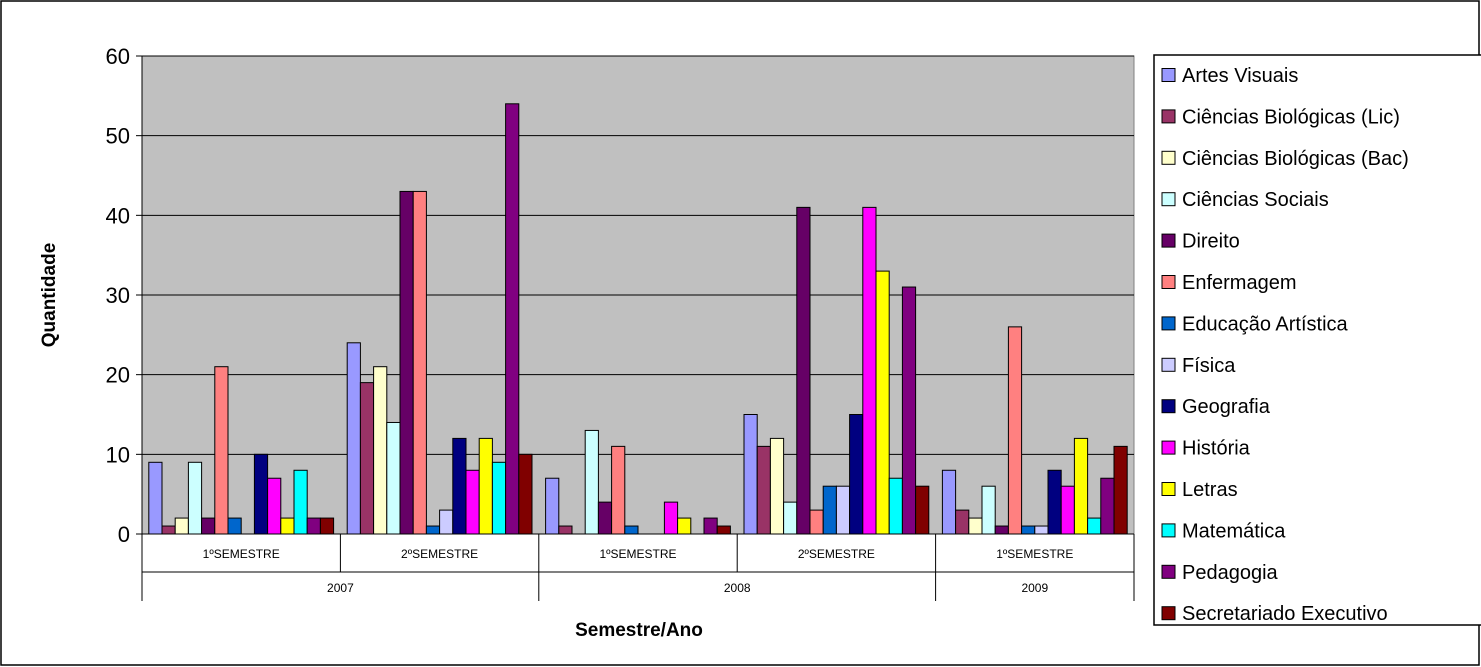  Describe the element at coordinates (737, 588) in the screenshot. I see `year-label: 2008` at that location.